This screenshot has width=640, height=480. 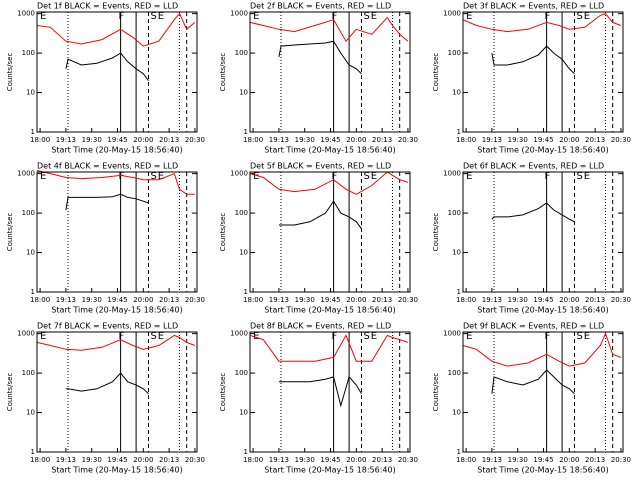 What do you see at coordinates (533, 166) in the screenshot?
I see `chart-title: Det 6f BLACK = Events, RED = LLD` at bounding box center [533, 166].